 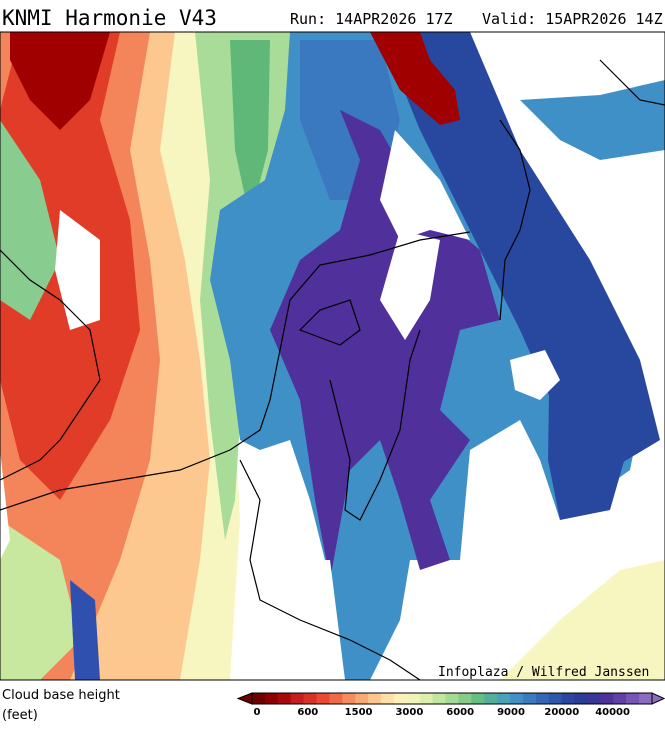 What do you see at coordinates (359, 712) in the screenshot?
I see `colorbar-tick-label: 1500` at bounding box center [359, 712].